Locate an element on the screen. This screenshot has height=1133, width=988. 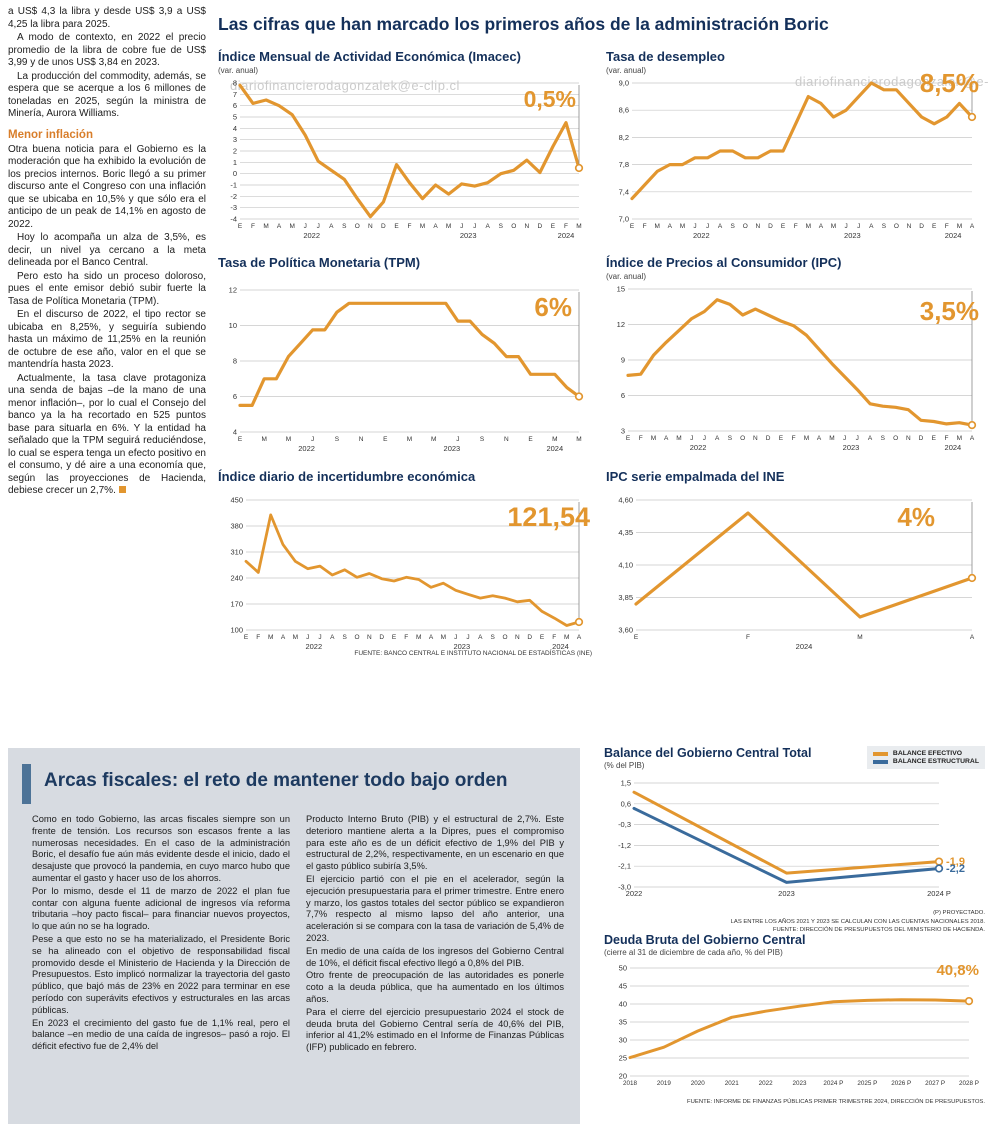
svg-text: 2024 P is located at coordinates (939, 893).